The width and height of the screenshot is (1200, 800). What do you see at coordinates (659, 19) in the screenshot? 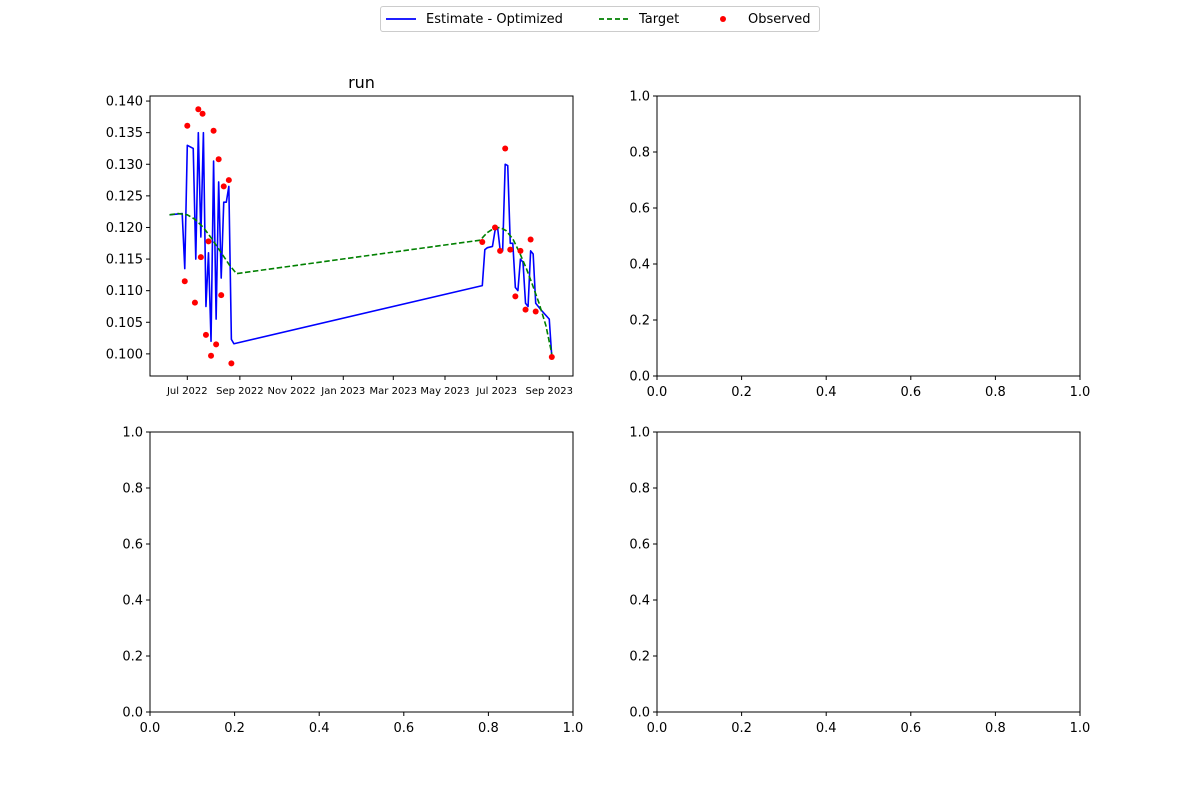
I see `legend-label: Target` at bounding box center [659, 19].